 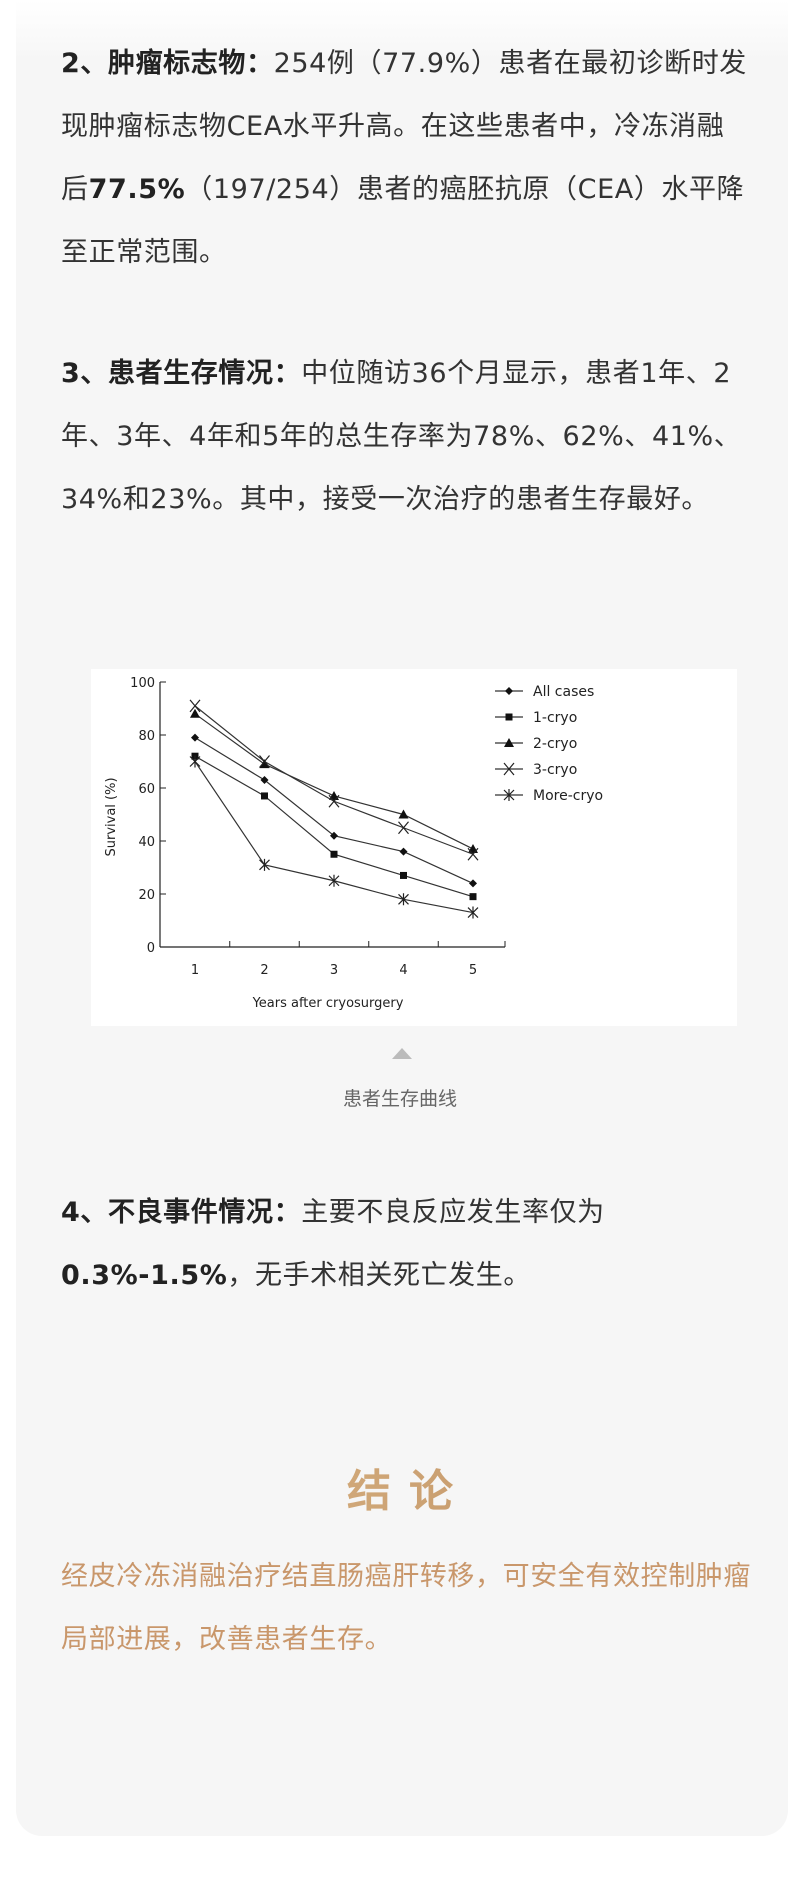 What do you see at coordinates (473, 970) in the screenshot?
I see `x-tick-label: 5` at bounding box center [473, 970].